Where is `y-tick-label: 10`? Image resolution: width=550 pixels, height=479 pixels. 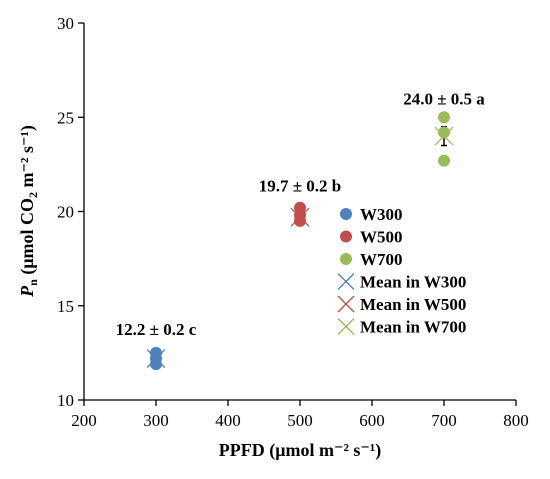 y-tick-label: 10 is located at coordinates (65, 400).